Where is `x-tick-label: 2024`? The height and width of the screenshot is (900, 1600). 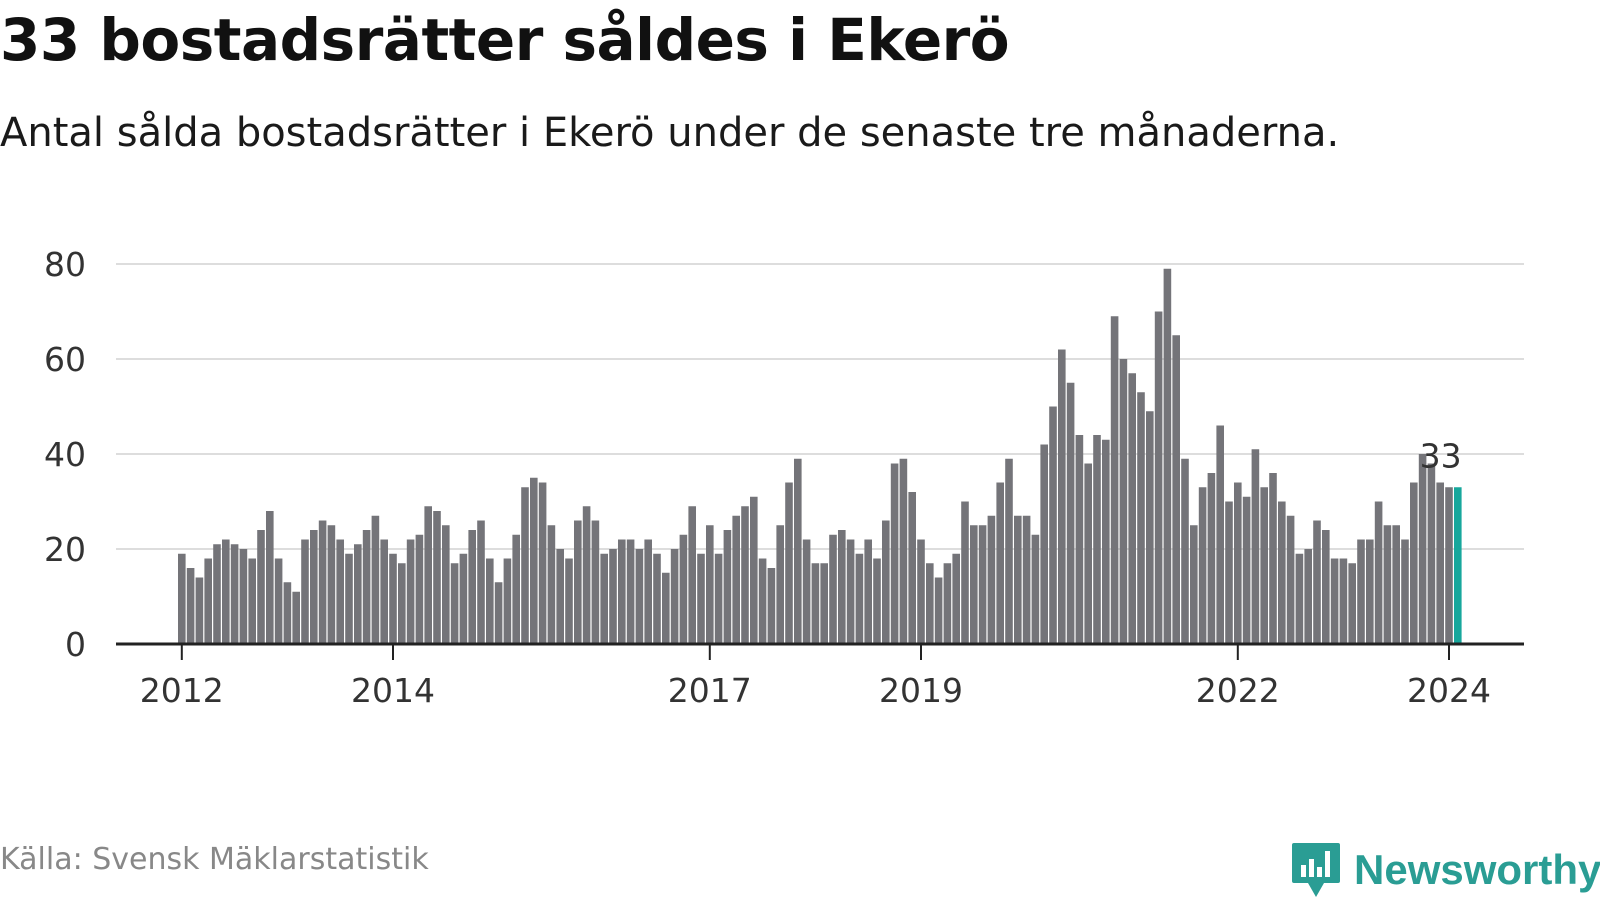 x-tick-label: 2024 is located at coordinates (1449, 690).